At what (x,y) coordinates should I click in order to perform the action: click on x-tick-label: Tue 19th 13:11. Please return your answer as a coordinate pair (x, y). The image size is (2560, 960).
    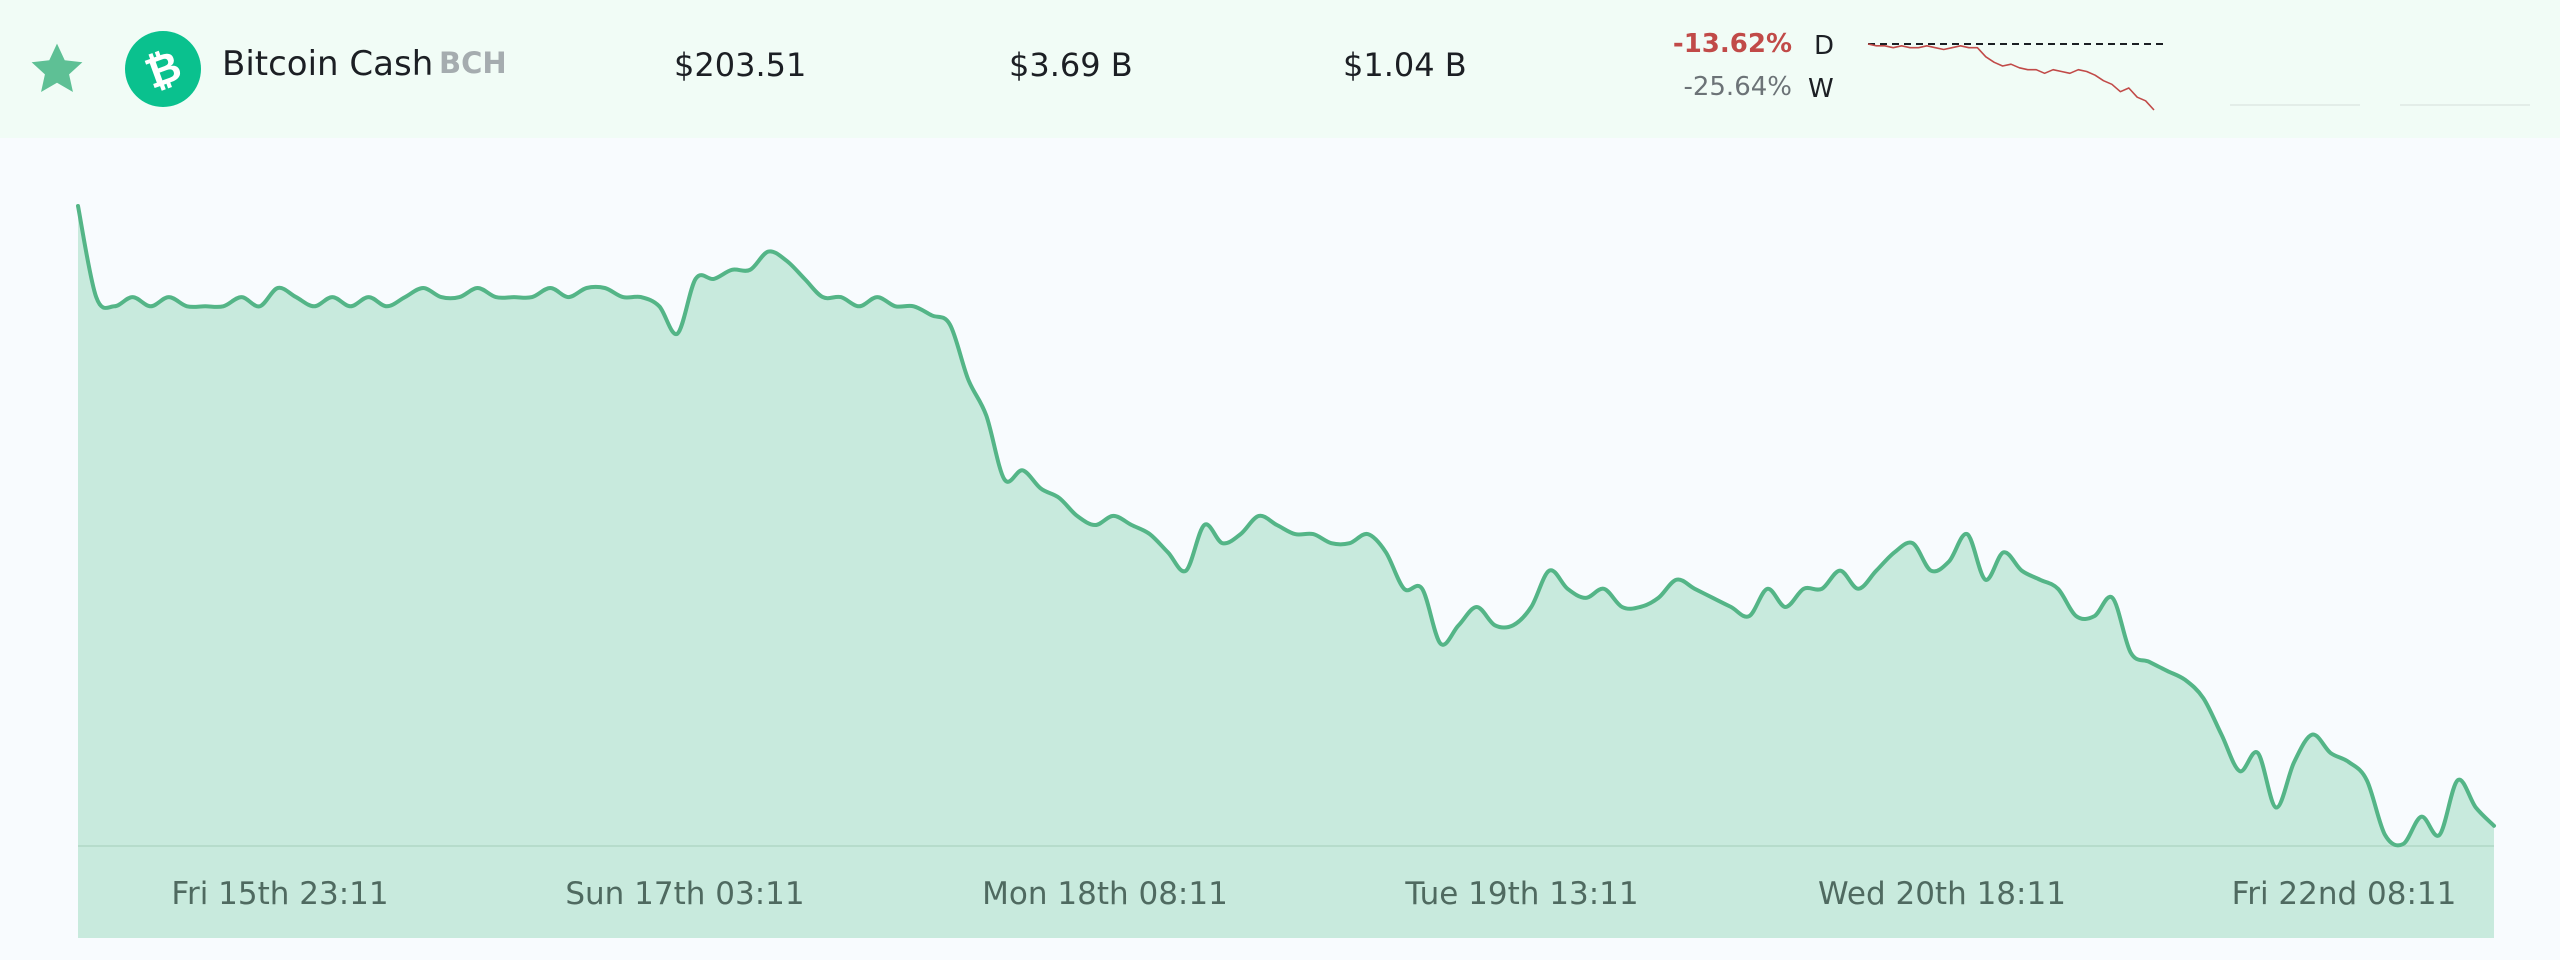
    Looking at the image, I should click on (1521, 894).